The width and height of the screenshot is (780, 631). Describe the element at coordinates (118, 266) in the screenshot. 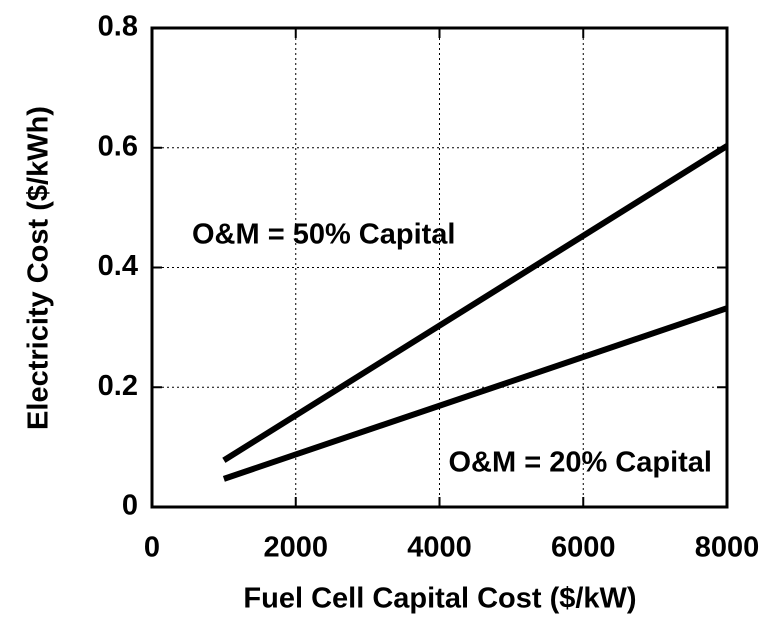

I see `y-tick-label: 0.4` at that location.